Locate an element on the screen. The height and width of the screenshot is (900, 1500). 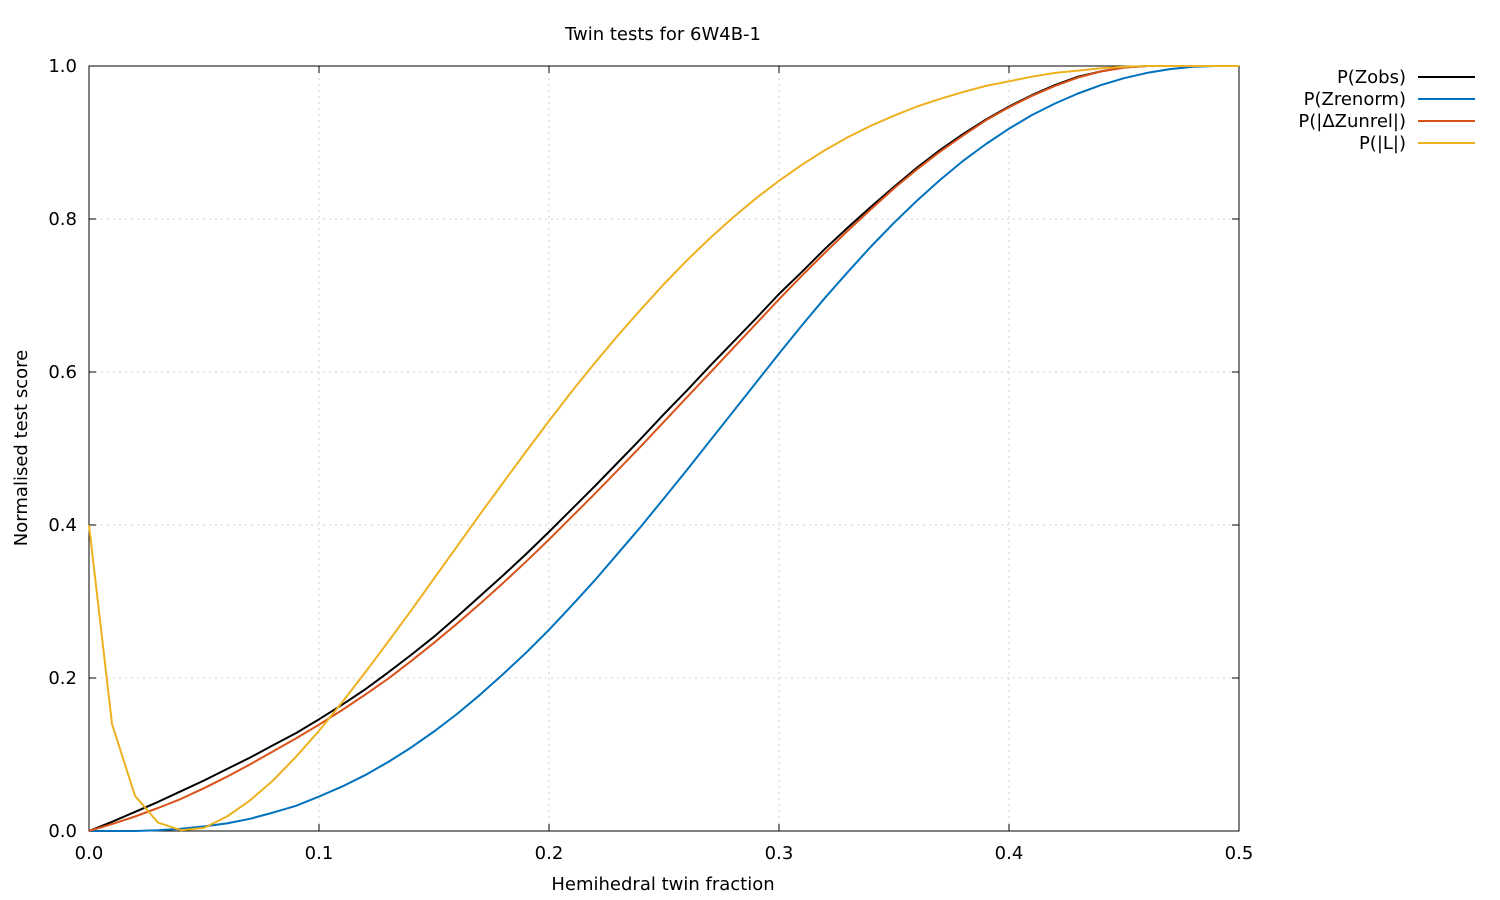
legend: P(Zobs)P(Zrenorm)P(|ΔZunrel|)P(|L|) is located at coordinates (1386, 110).